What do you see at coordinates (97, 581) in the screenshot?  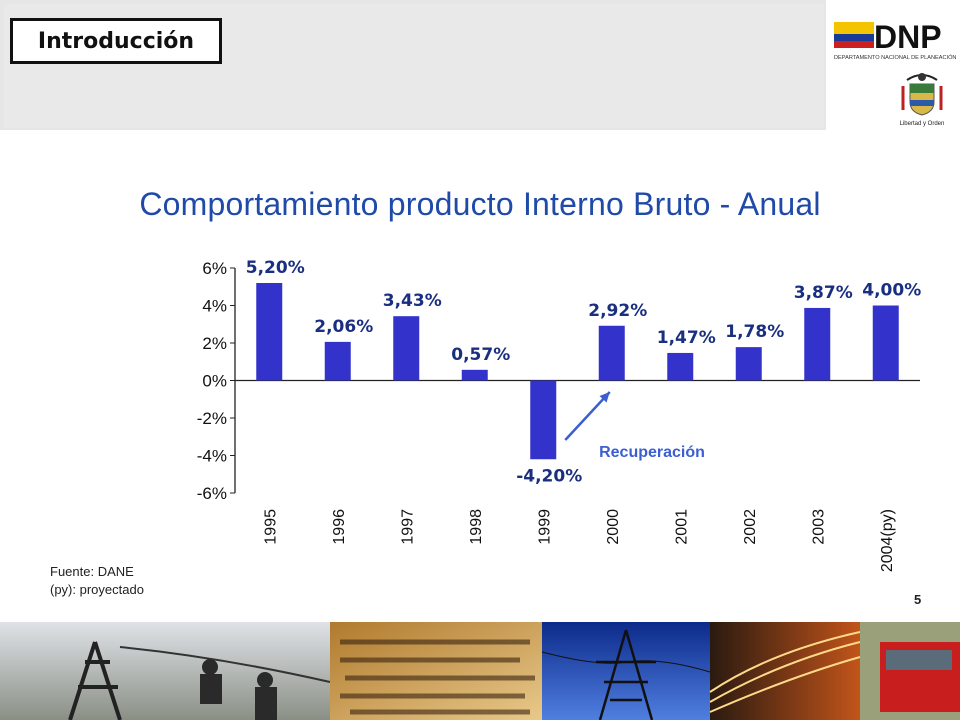 I see `source-note: Fuente: DANE (py): proyectado` at bounding box center [97, 581].